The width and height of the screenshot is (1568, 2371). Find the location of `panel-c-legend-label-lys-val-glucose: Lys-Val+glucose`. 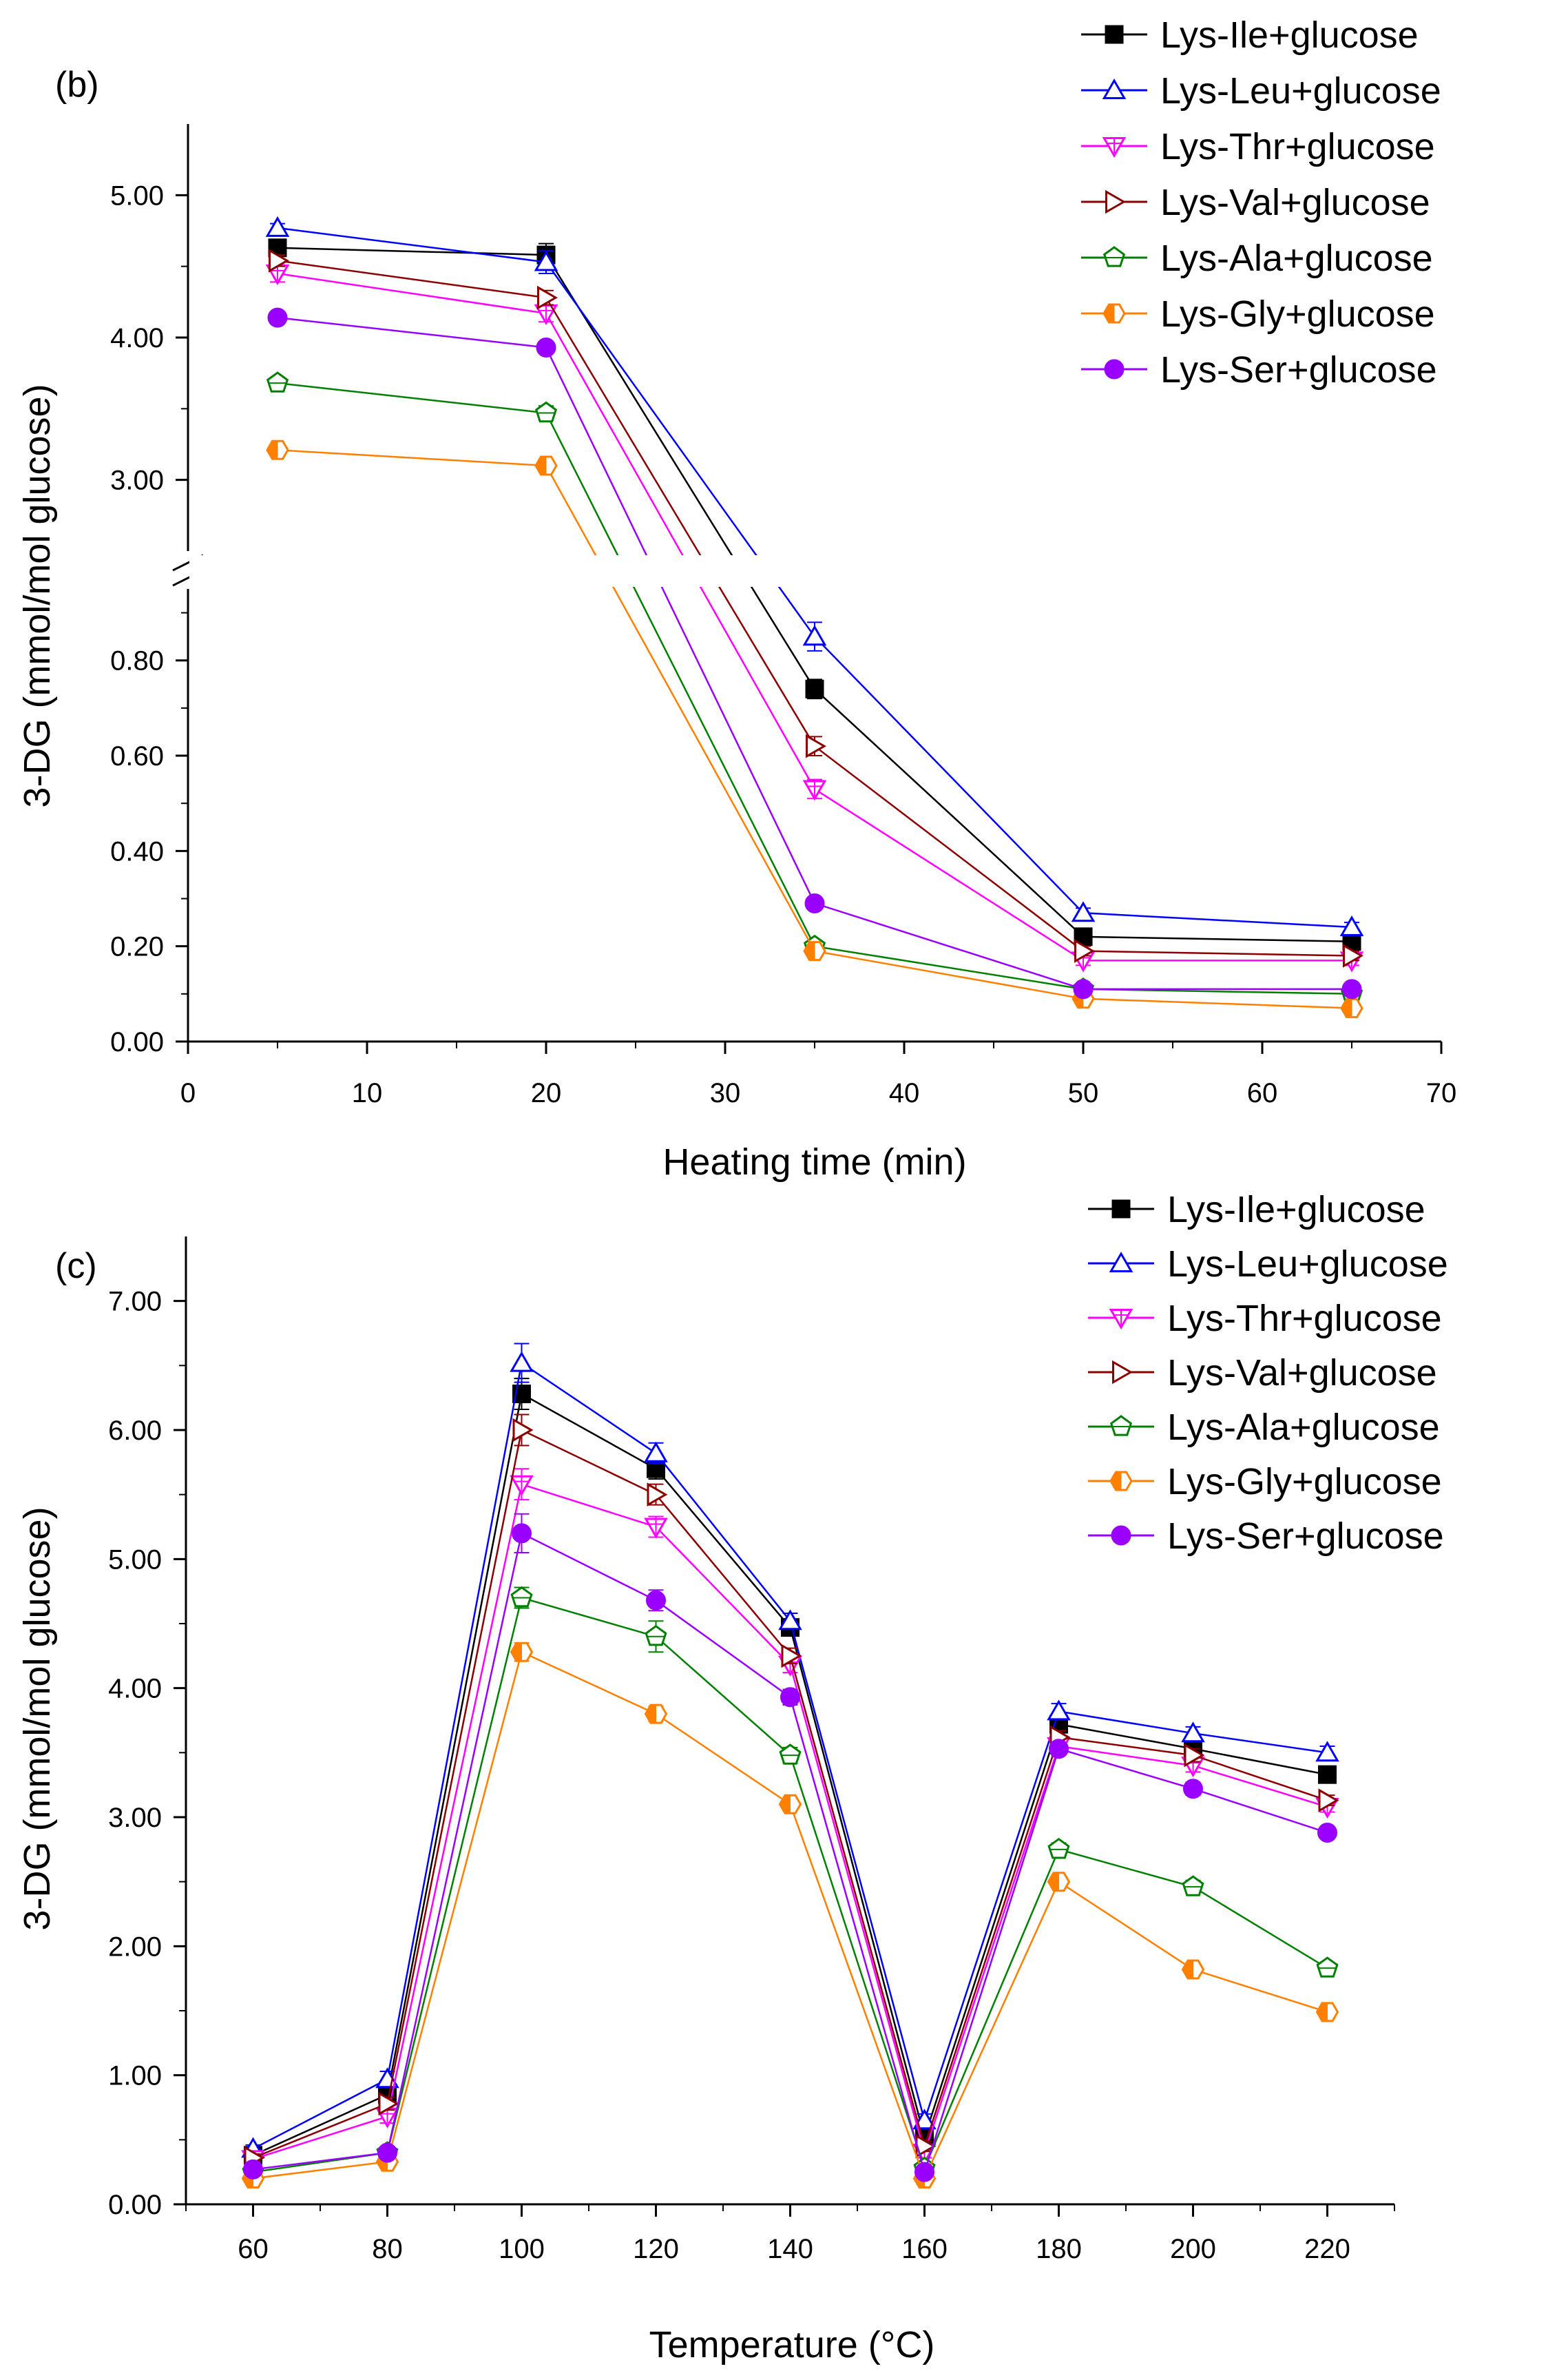

panel-c-legend-label-lys-val-glucose: Lys-Val+glucose is located at coordinates (1302, 1373).